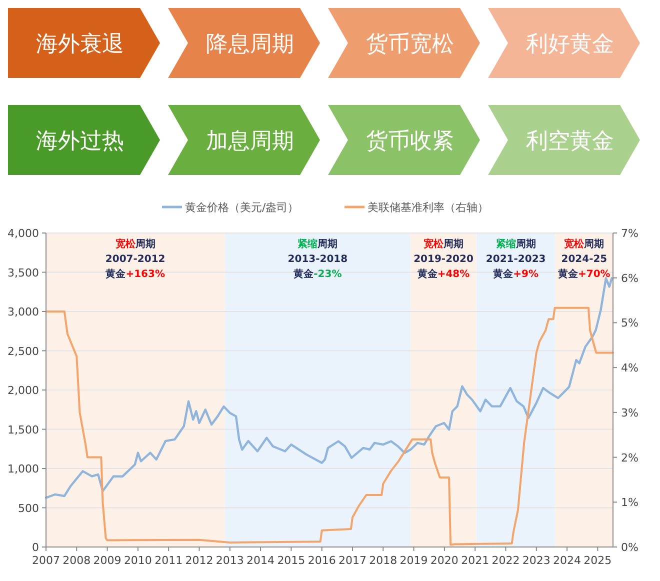 Image resolution: width=660 pixels, height=581 pixels. Describe the element at coordinates (570, 44) in the screenshot. I see `text: 利好黄金` at that location.